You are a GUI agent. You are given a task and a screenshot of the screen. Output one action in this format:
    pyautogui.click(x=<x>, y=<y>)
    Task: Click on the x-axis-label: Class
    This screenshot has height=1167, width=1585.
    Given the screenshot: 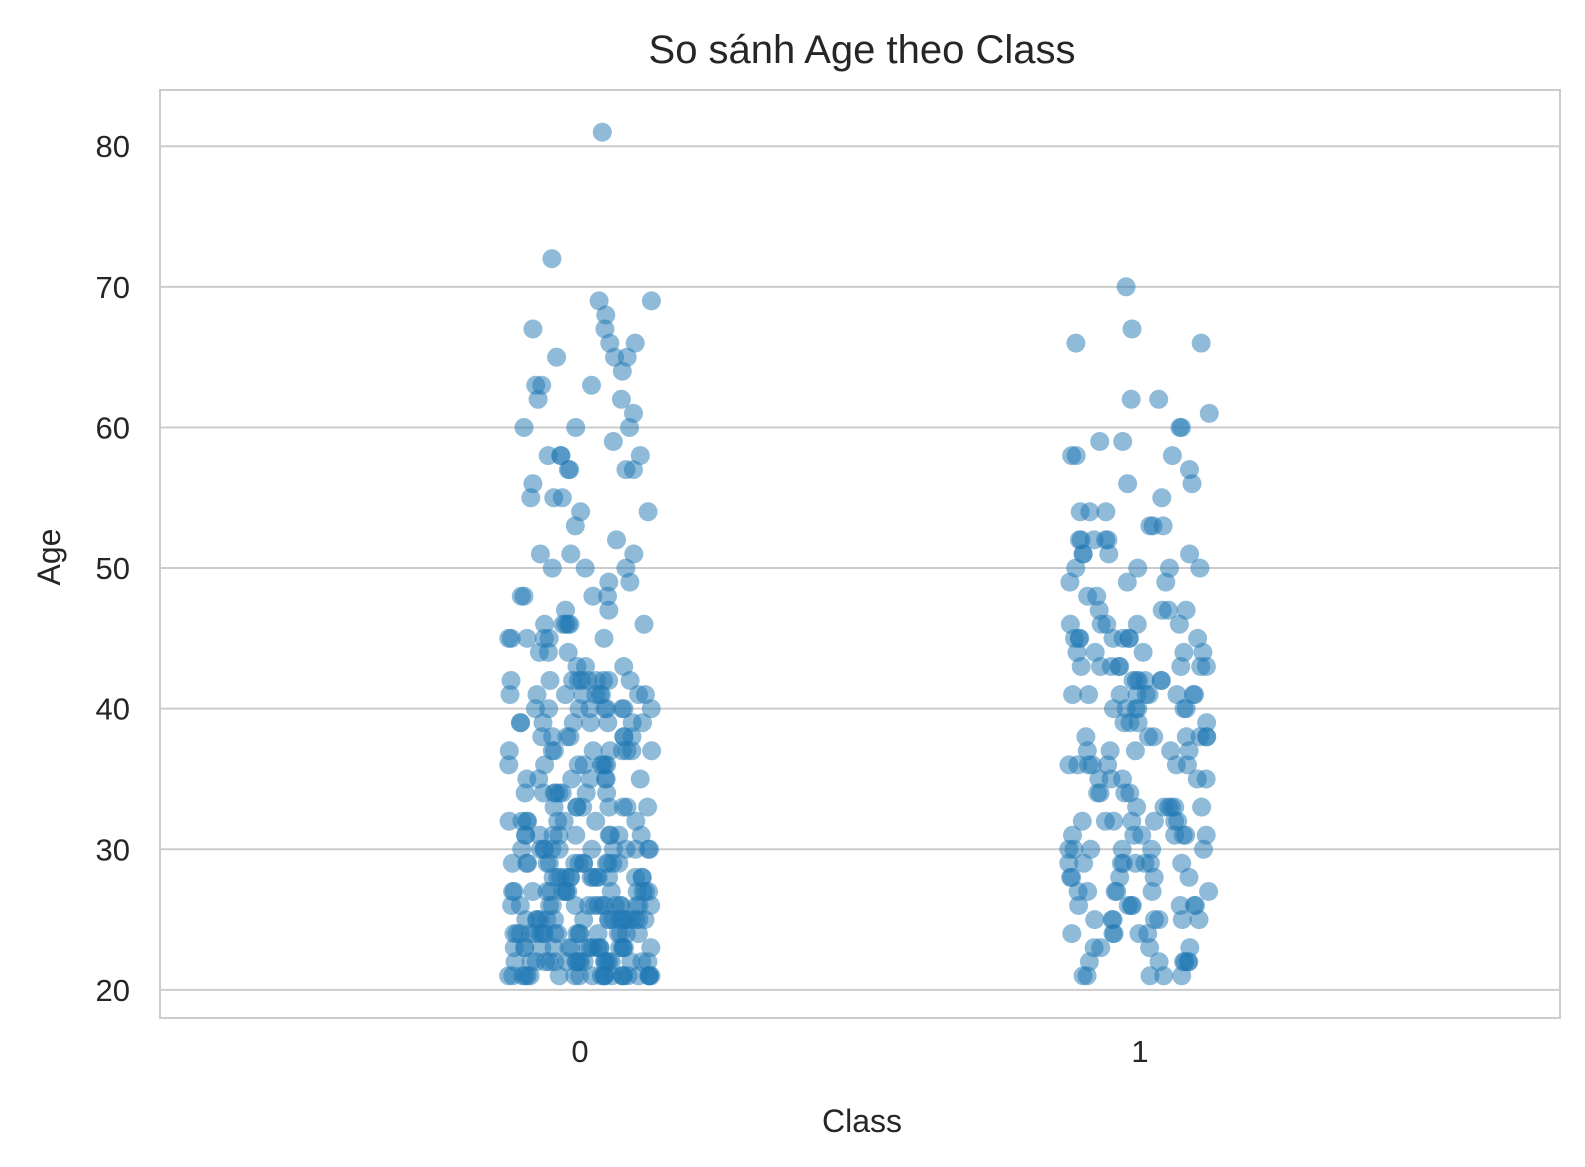 What is the action you would take?
    pyautogui.click(x=862, y=1121)
    